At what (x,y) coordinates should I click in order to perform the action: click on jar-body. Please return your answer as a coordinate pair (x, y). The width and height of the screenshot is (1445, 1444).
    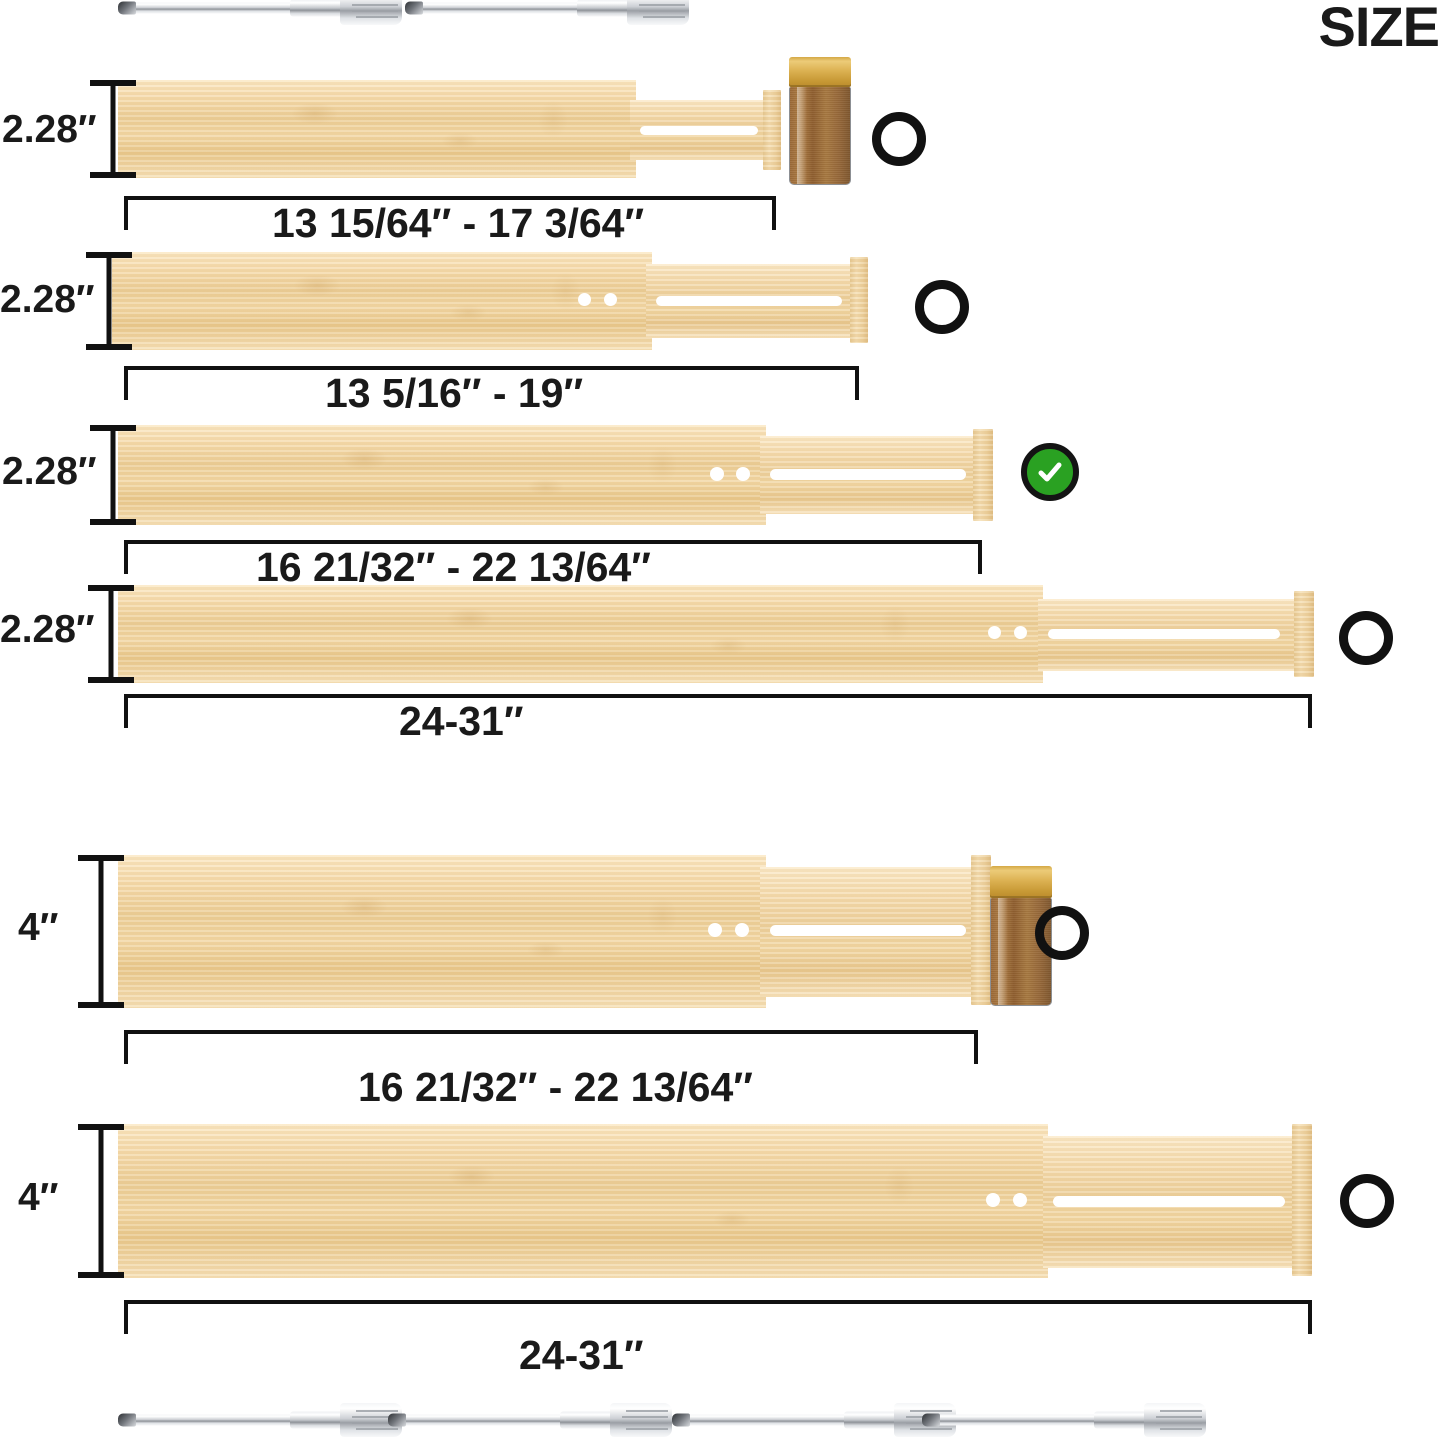
    Looking at the image, I should click on (820, 136).